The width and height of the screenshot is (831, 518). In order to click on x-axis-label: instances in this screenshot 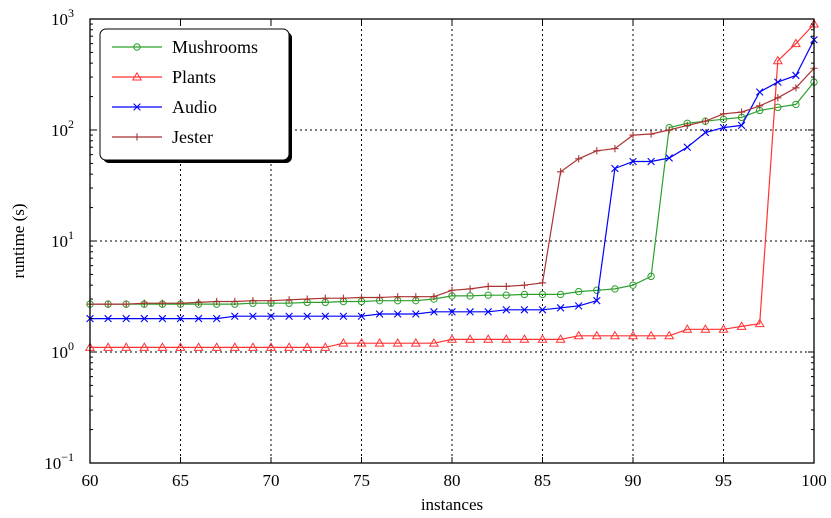, I will do `click(452, 504)`.